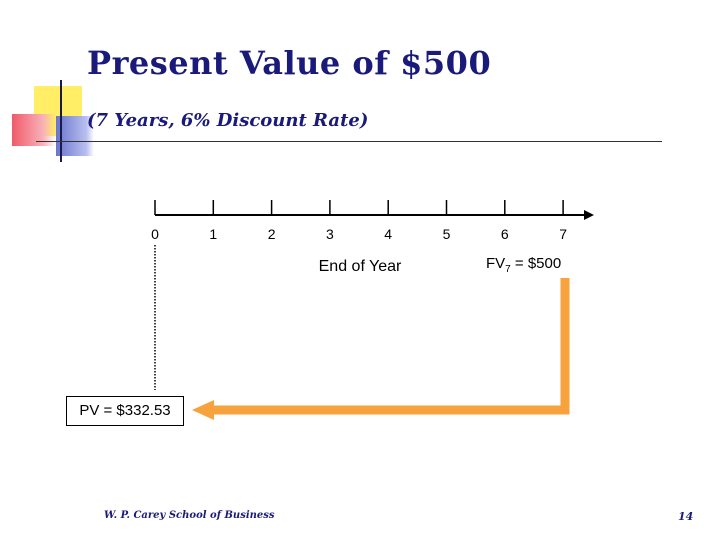 The width and height of the screenshot is (720, 540). Describe the element at coordinates (447, 234) in the screenshot. I see `timeline-tick-label: 5` at that location.